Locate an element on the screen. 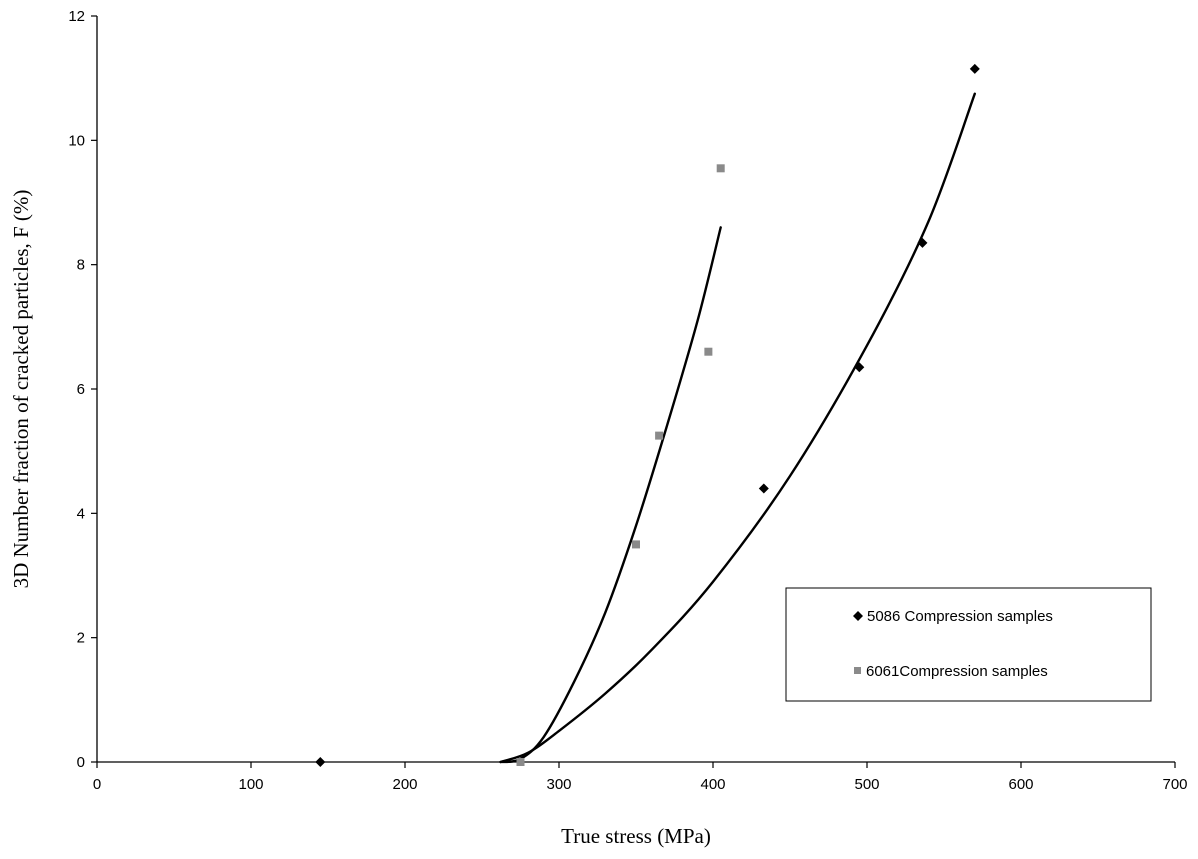 The image size is (1198, 859). y-tick-label: 2 is located at coordinates (81, 638).